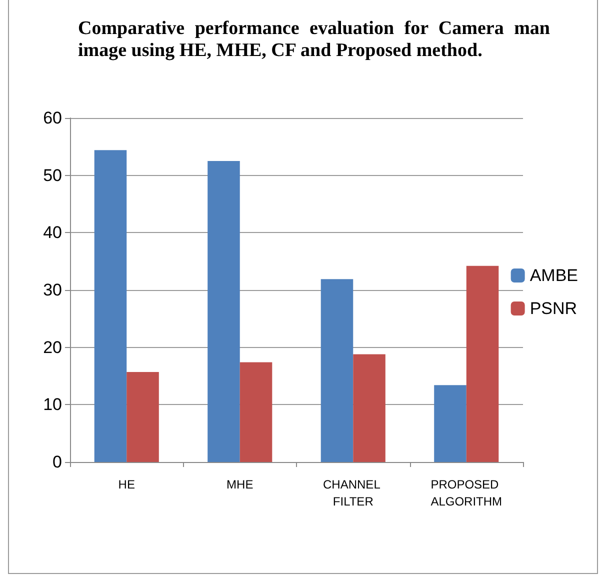 This screenshot has width=601, height=578. Describe the element at coordinates (554, 275) in the screenshot. I see `legend-label: AMBE` at that location.